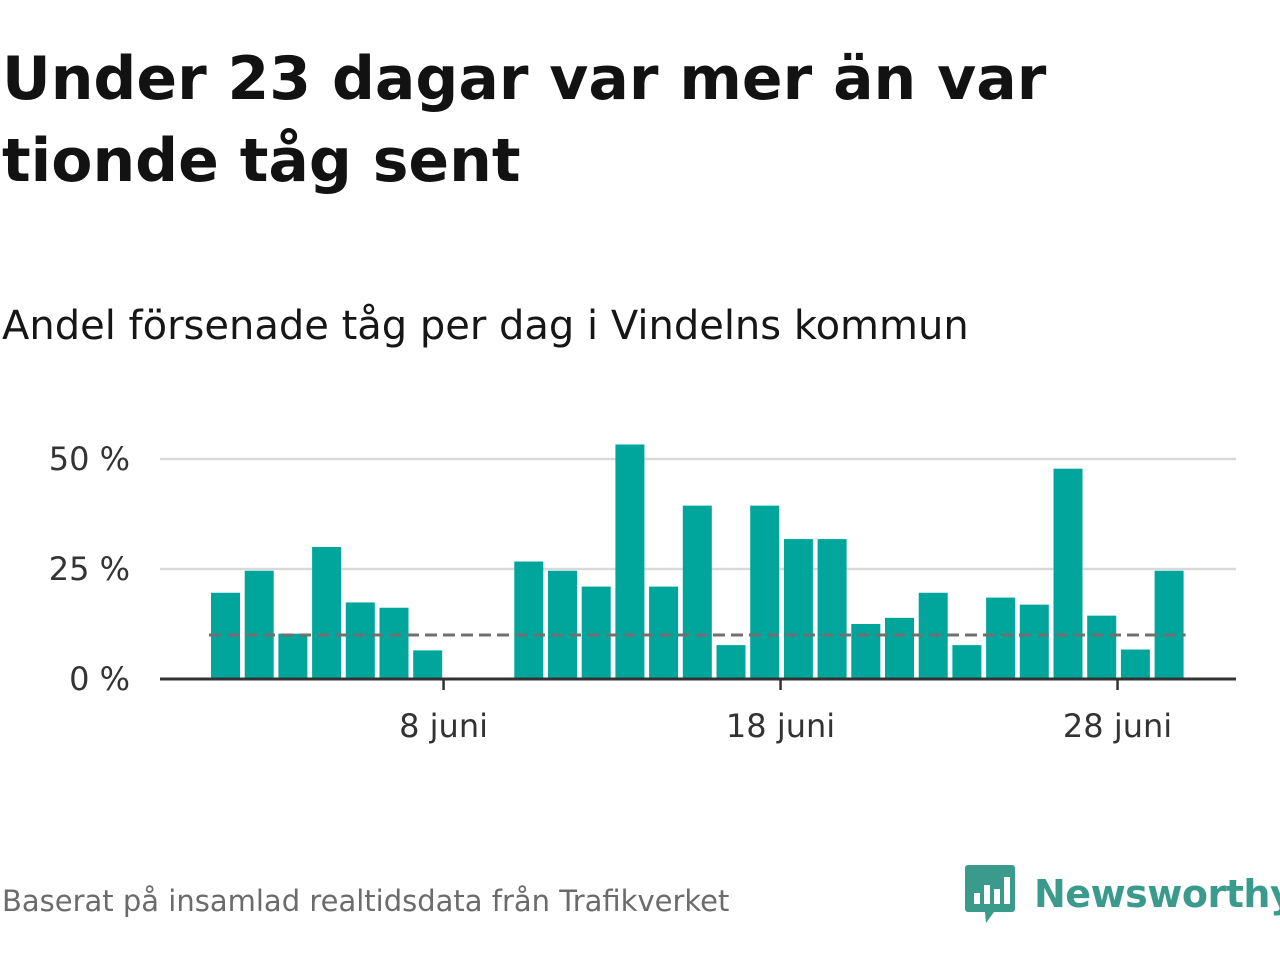 The height and width of the screenshot is (960, 1280). I want to click on y-tick-label: 50 %, so click(89, 459).